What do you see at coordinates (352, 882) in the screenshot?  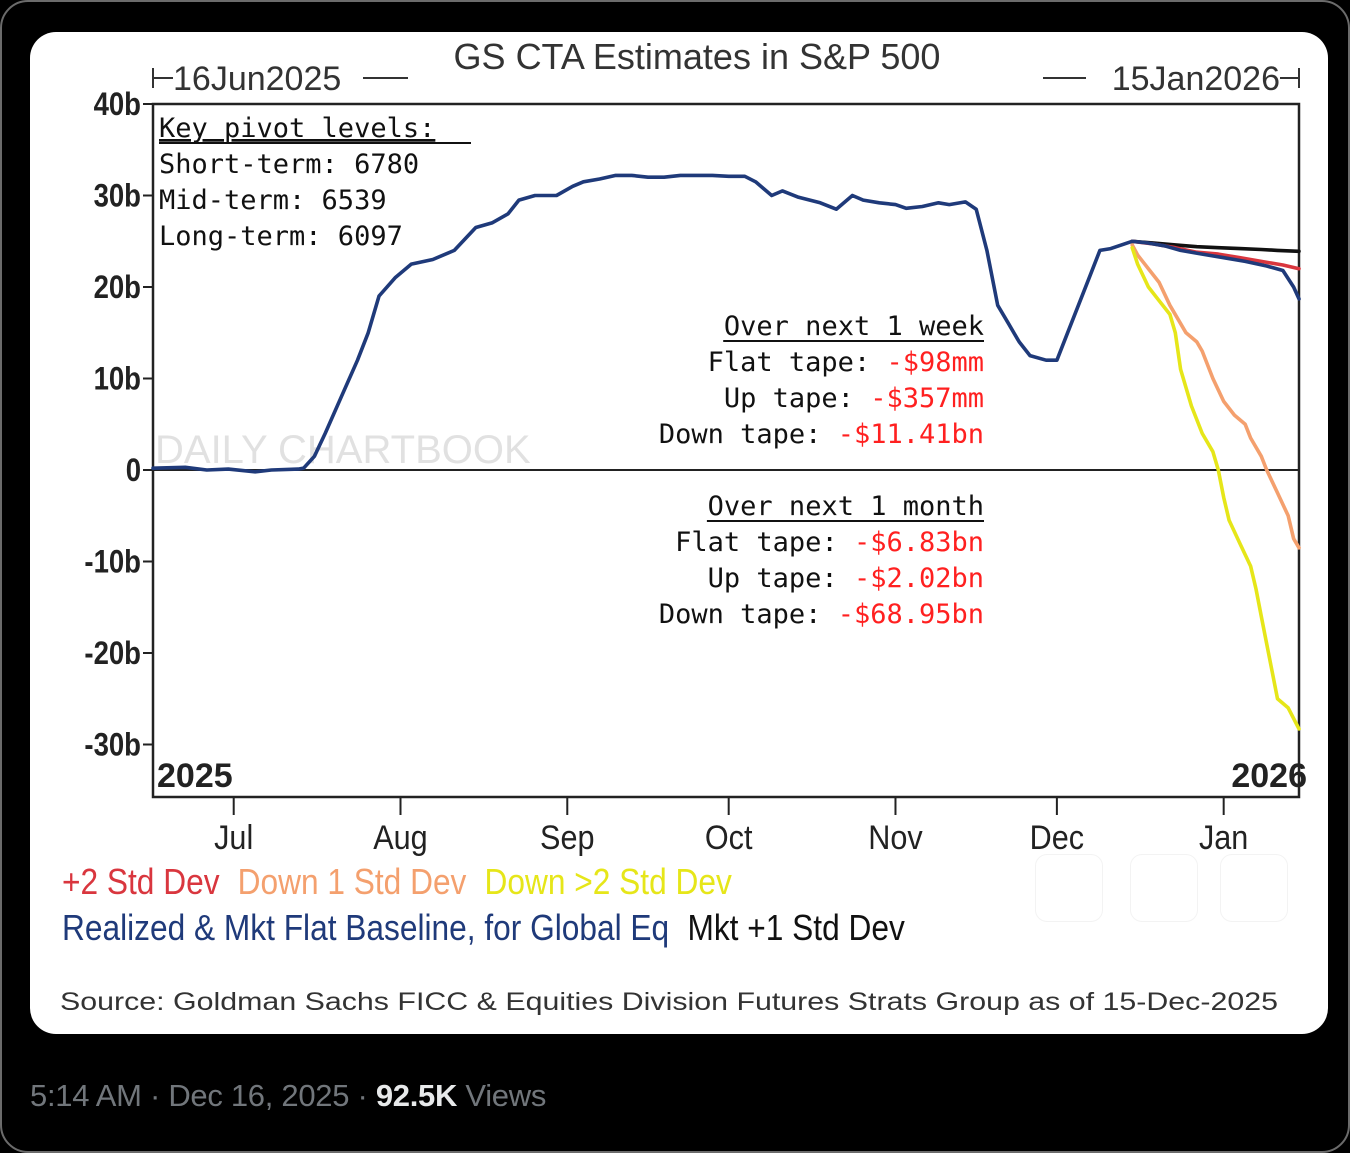 I see `legend-item: Down 1 Std Dev` at bounding box center [352, 882].